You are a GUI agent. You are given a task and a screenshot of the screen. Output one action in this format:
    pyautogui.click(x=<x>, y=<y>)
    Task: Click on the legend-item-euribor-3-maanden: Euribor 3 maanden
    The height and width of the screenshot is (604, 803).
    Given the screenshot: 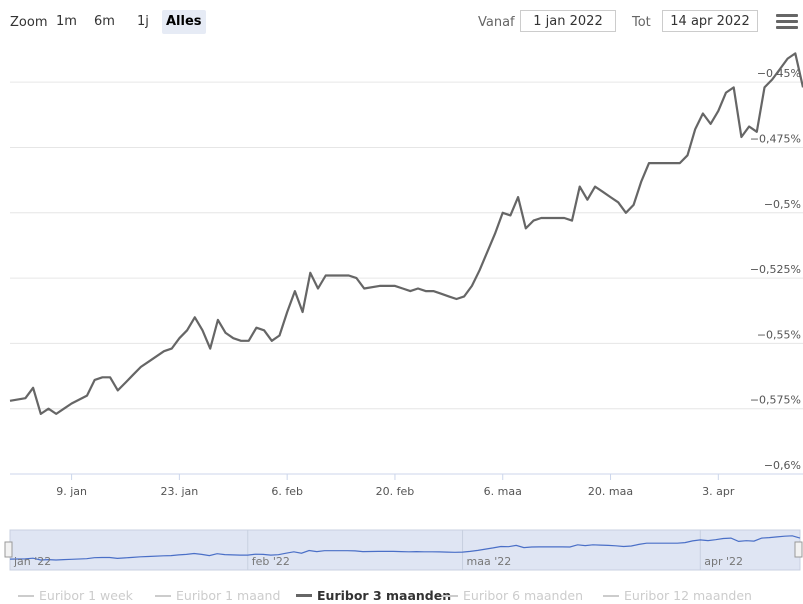 What is the action you would take?
    pyautogui.click(x=373, y=595)
    